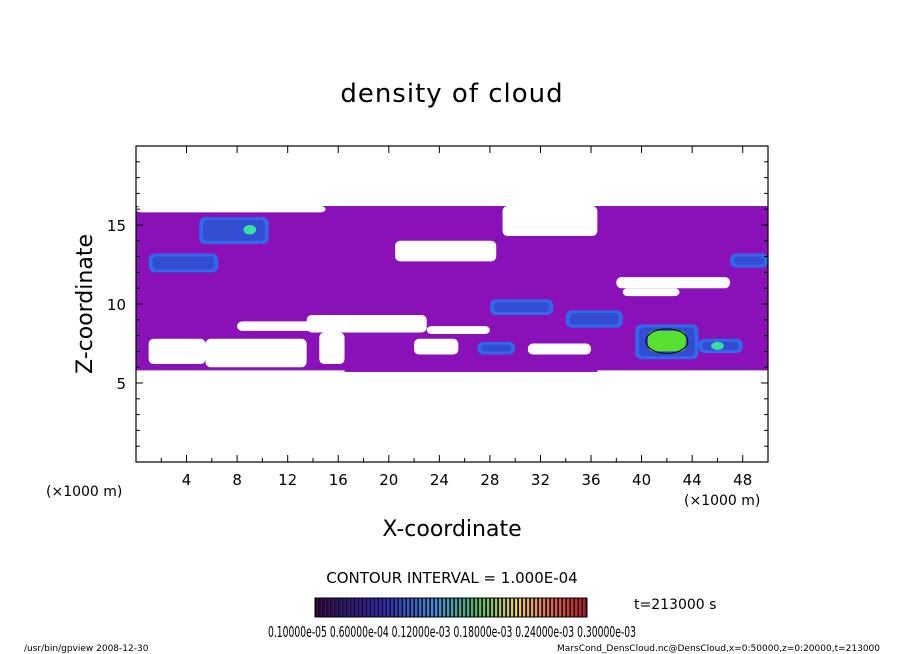 Image resolution: width=904 pixels, height=654 pixels. What do you see at coordinates (540, 480) in the screenshot?
I see `x-tick-label: 32` at bounding box center [540, 480].